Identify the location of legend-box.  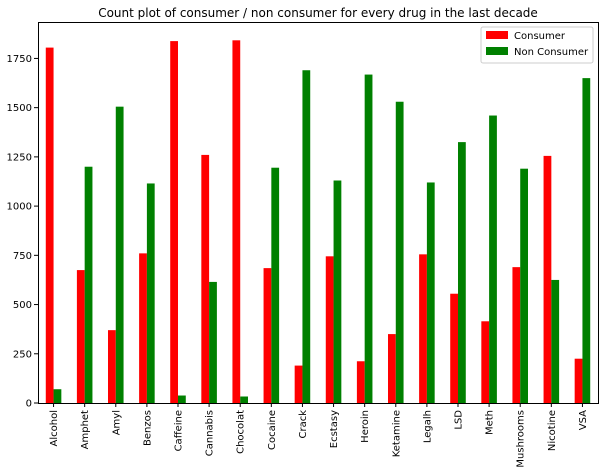
(537, 45).